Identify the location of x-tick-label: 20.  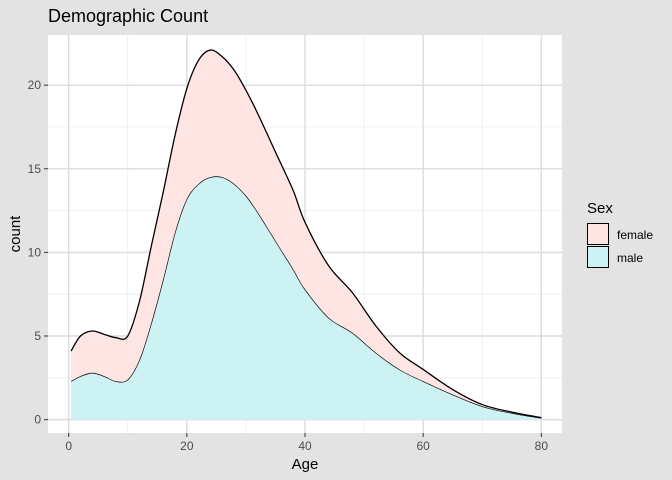
(187, 446).